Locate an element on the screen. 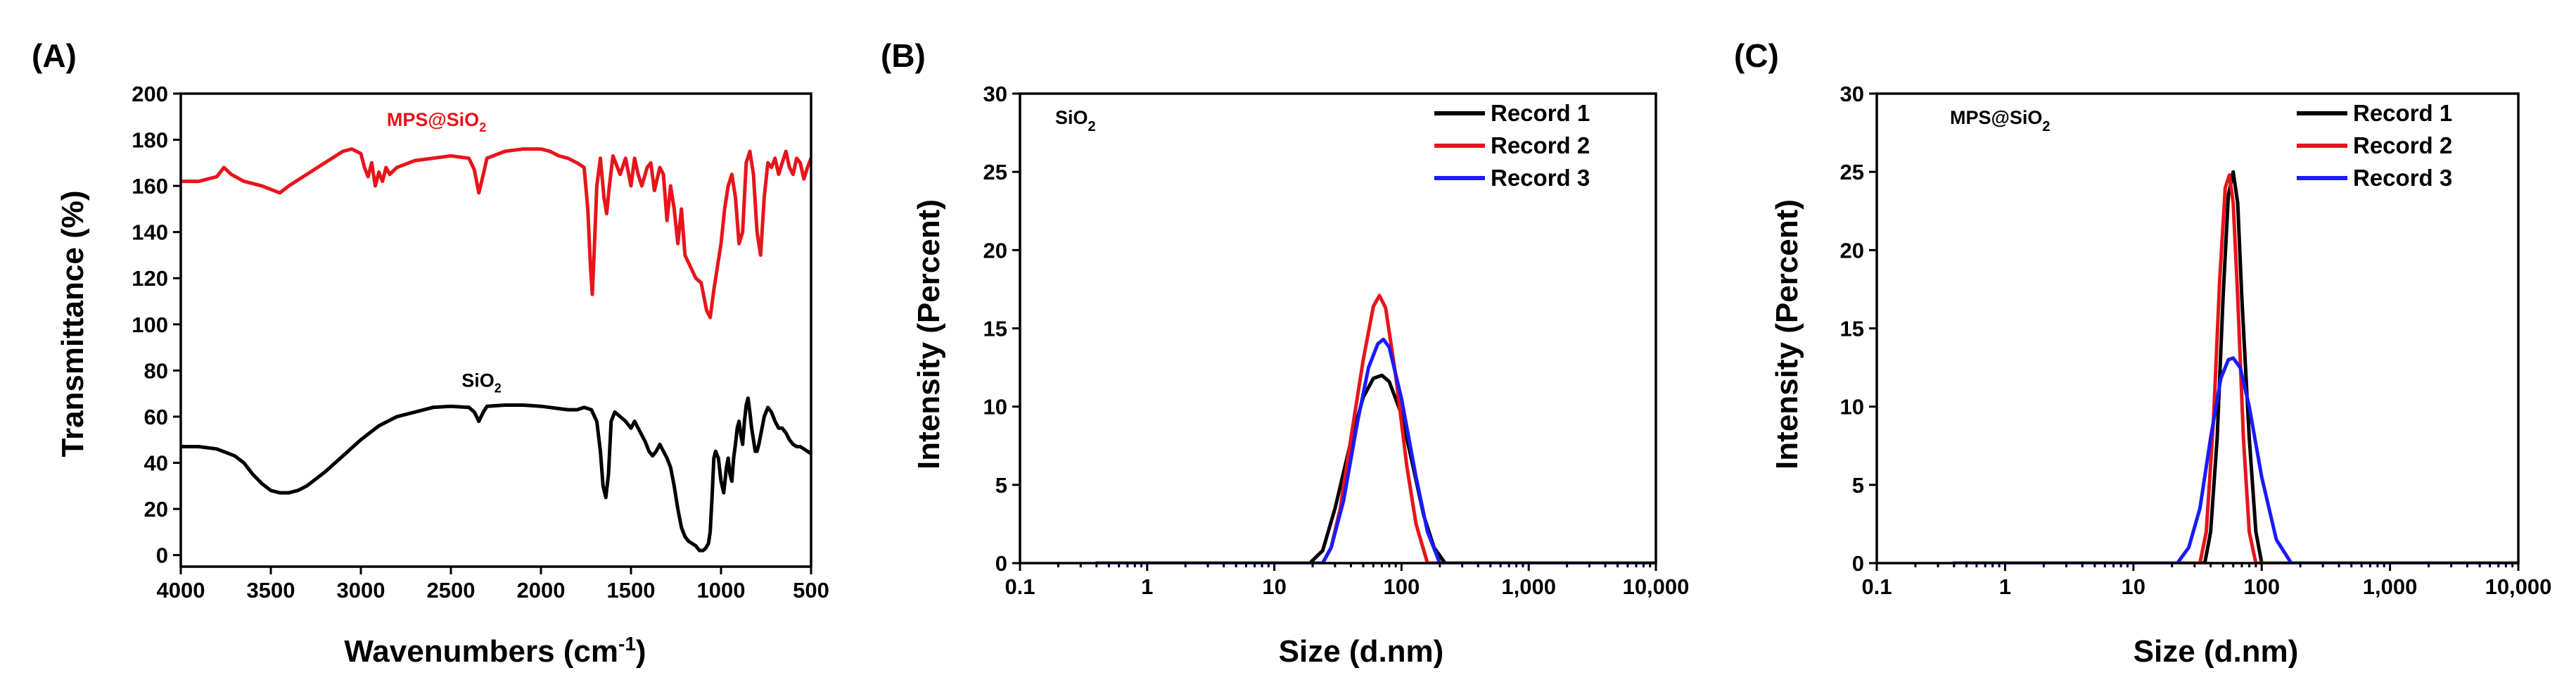 This screenshot has height=687, width=2576. panel-b-xtick-label: 10 is located at coordinates (1274, 586).